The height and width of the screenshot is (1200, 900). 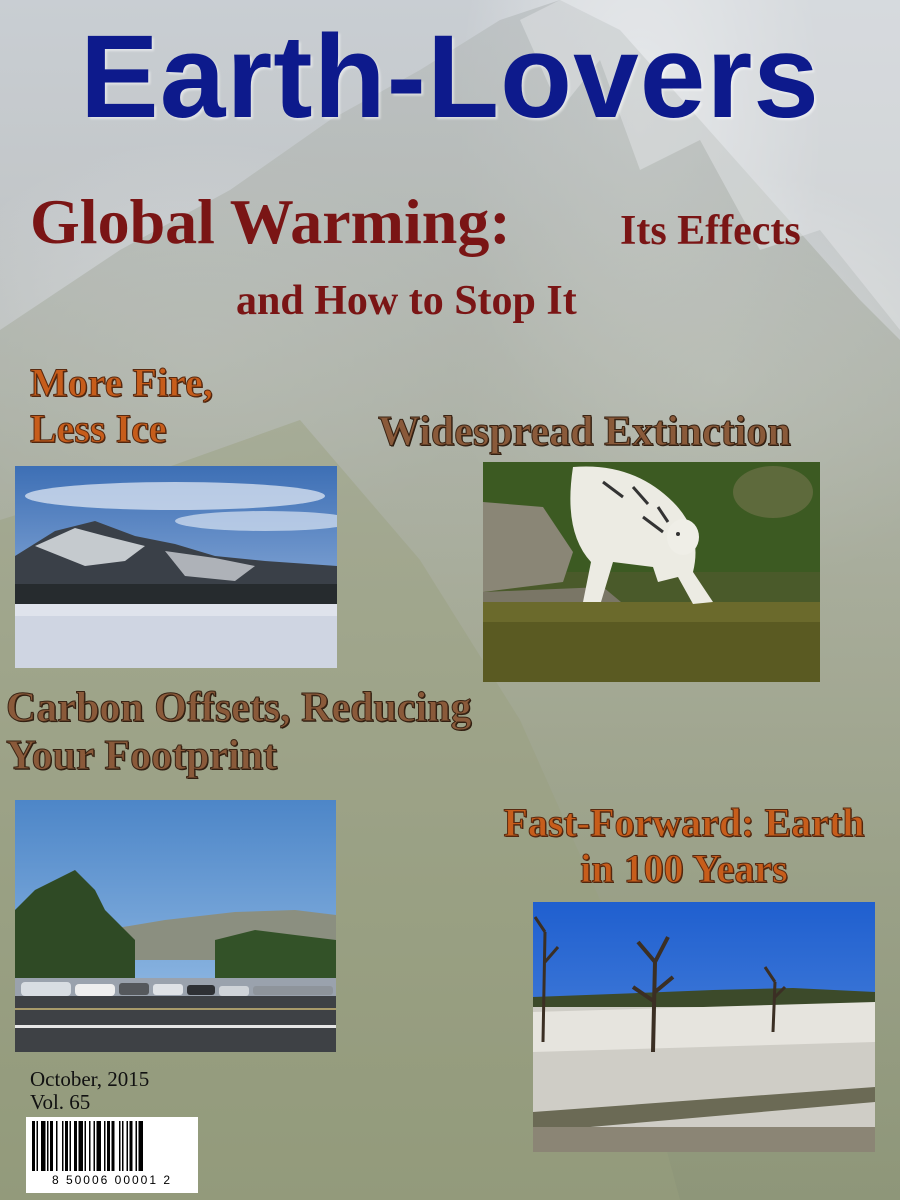 I want to click on story-teaser-line: Your Footprint, so click(x=142, y=756).